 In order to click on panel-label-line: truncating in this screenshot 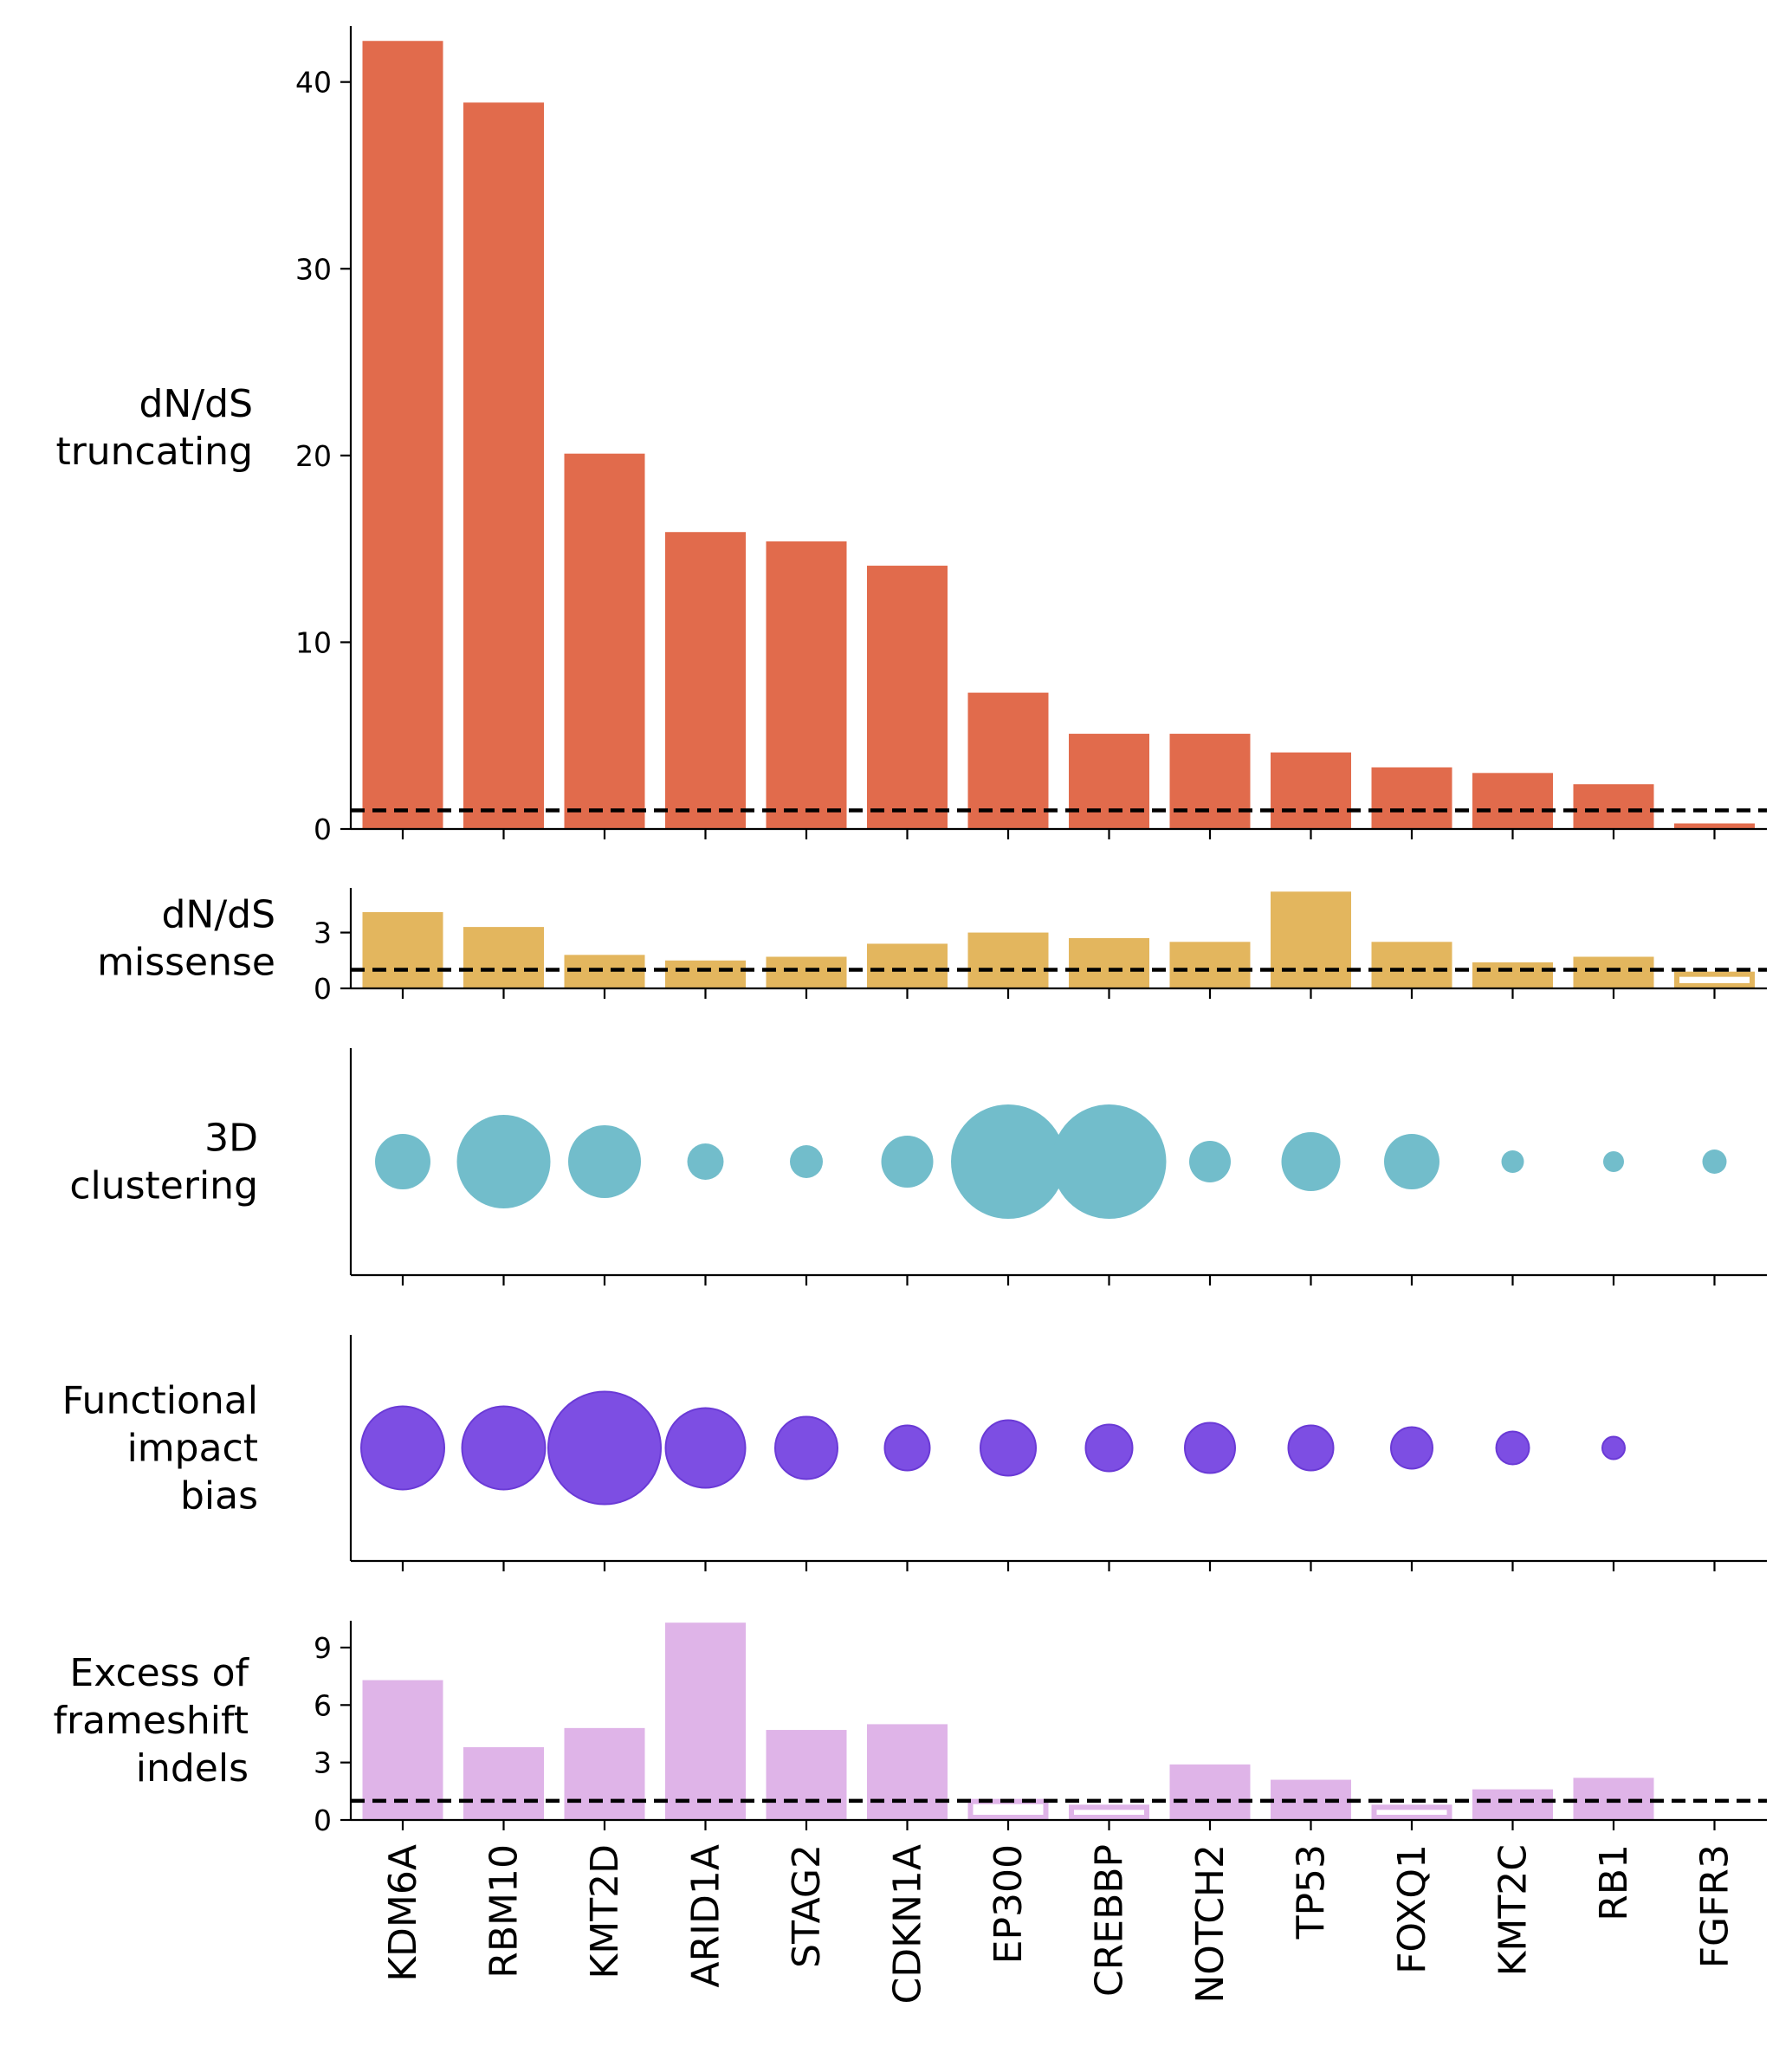, I will do `click(154, 452)`.